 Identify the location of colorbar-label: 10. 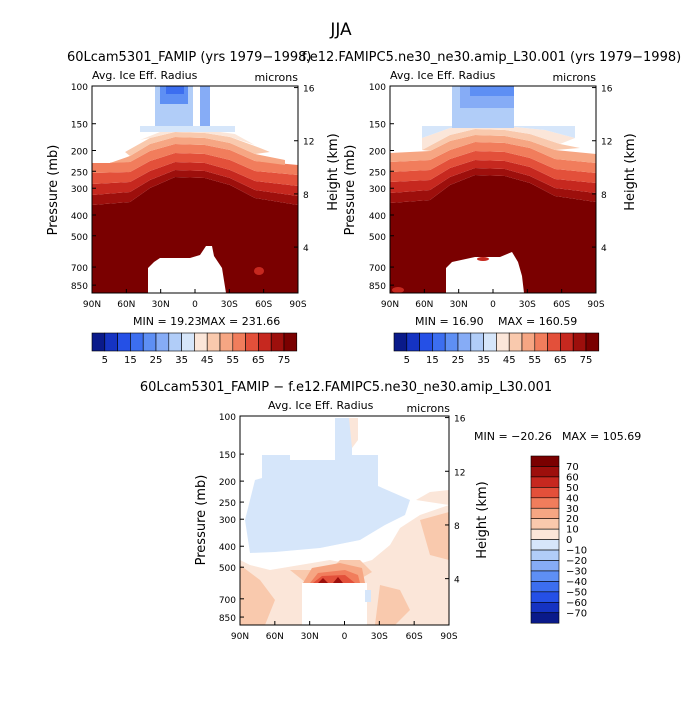
(572, 530).